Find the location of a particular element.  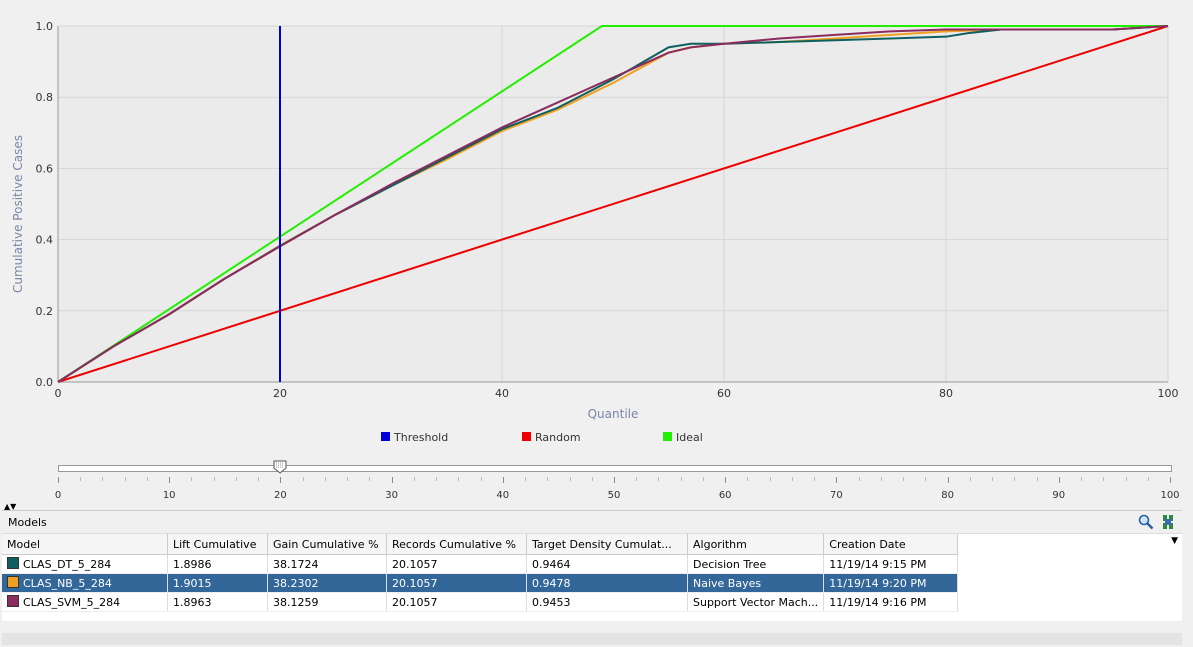

x-tick-label: 20 is located at coordinates (280, 393).